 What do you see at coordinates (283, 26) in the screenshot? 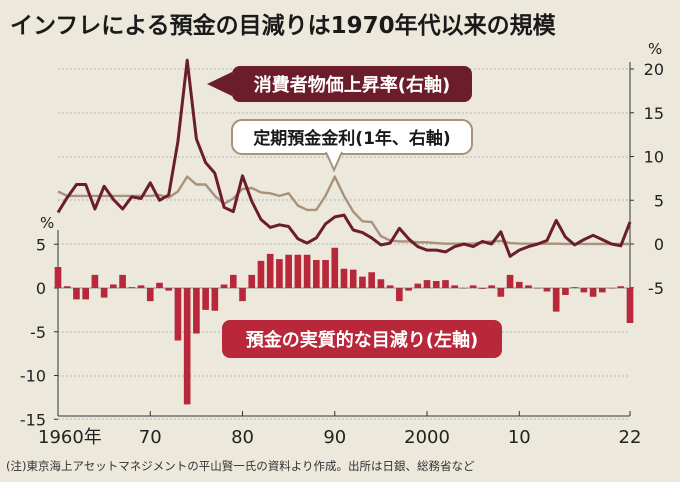
I see `chart-title: インフレによる預金の目減りは1970年代以来の規模` at bounding box center [283, 26].